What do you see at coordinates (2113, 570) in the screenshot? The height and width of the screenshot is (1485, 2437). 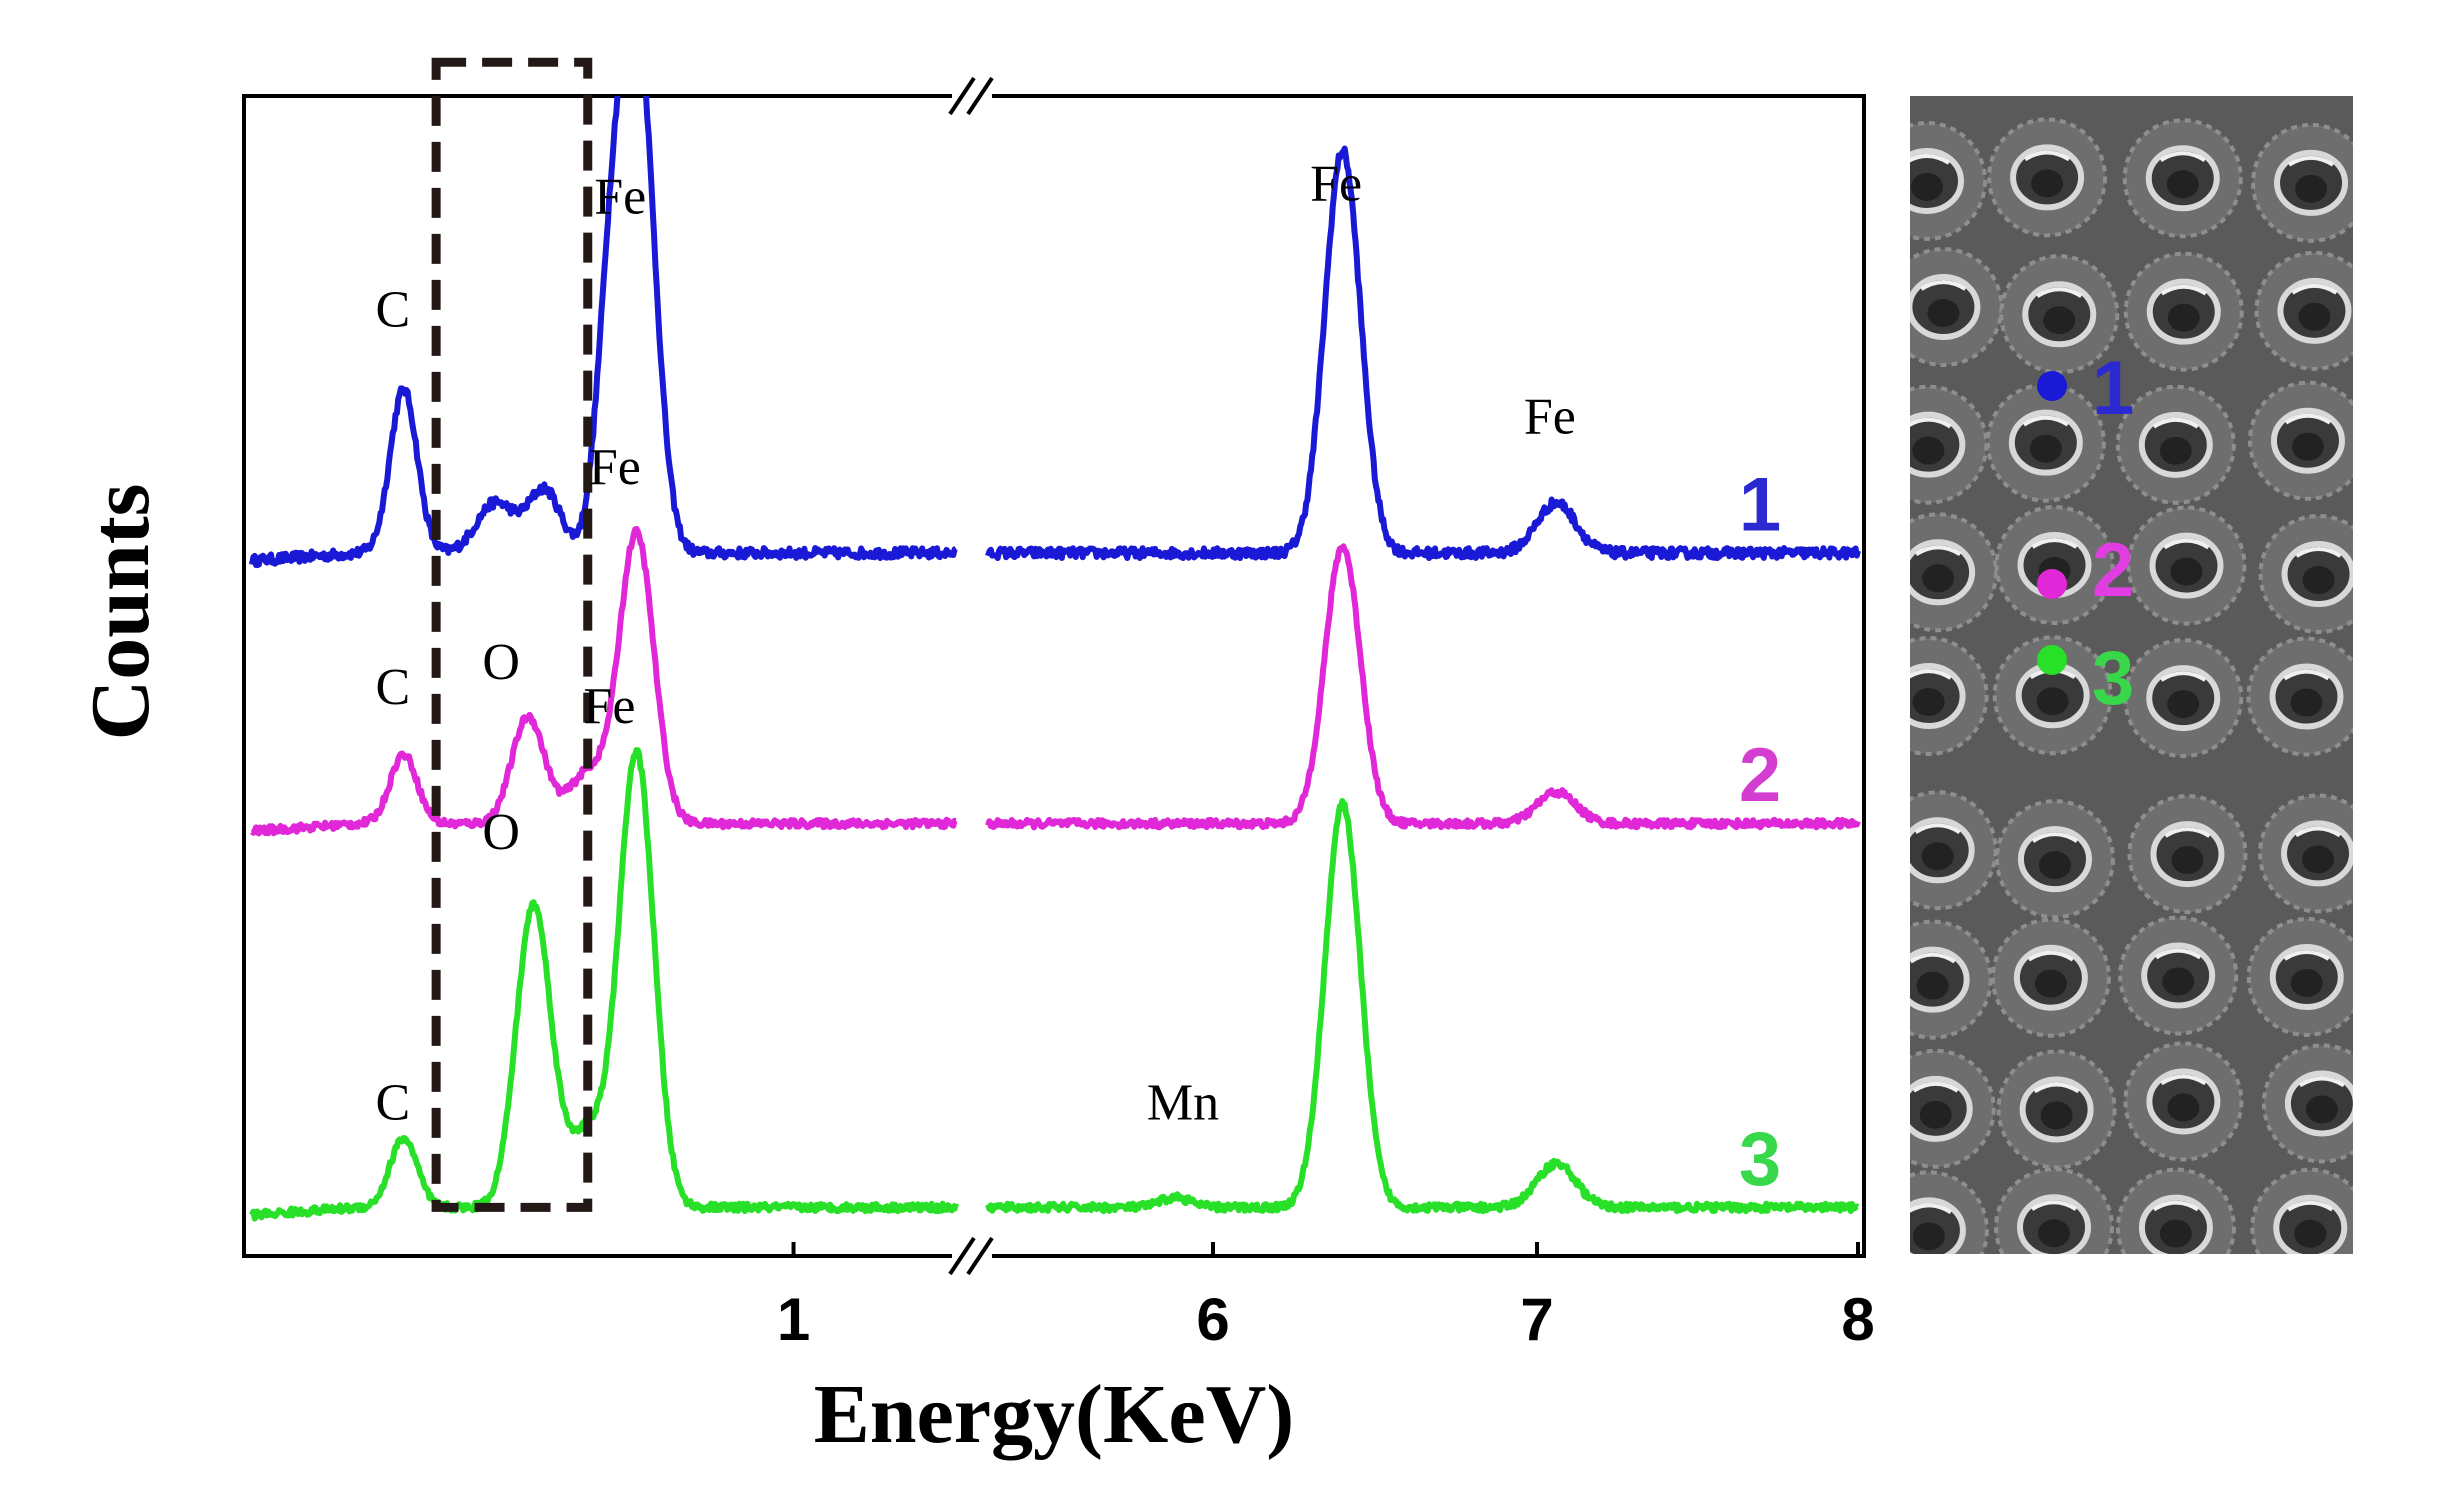 I see `sem-point-label-2: 2` at bounding box center [2113, 570].